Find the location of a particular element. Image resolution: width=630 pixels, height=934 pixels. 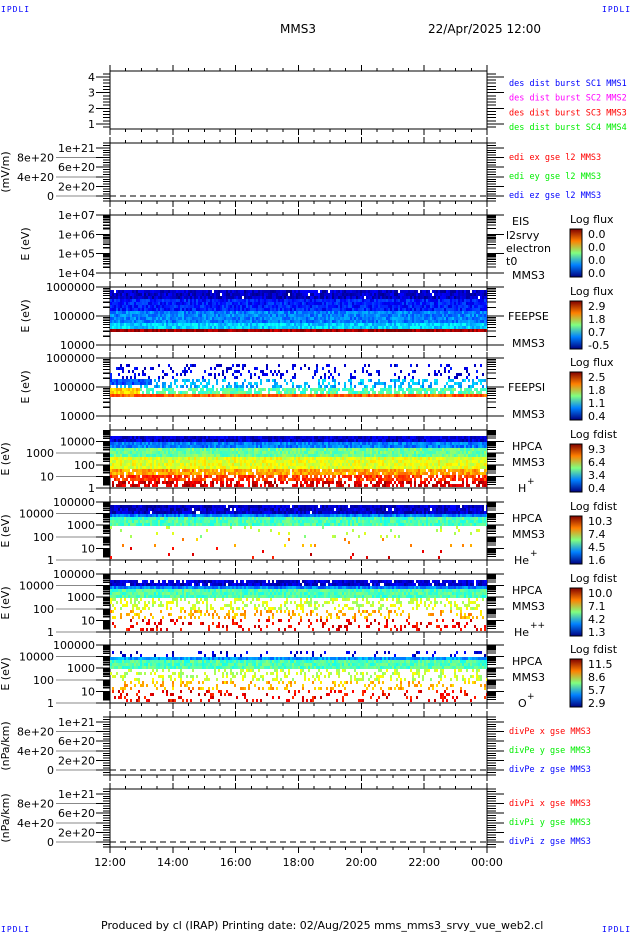

legend-entry: divPe y gse MMS3 is located at coordinates (550, 751).